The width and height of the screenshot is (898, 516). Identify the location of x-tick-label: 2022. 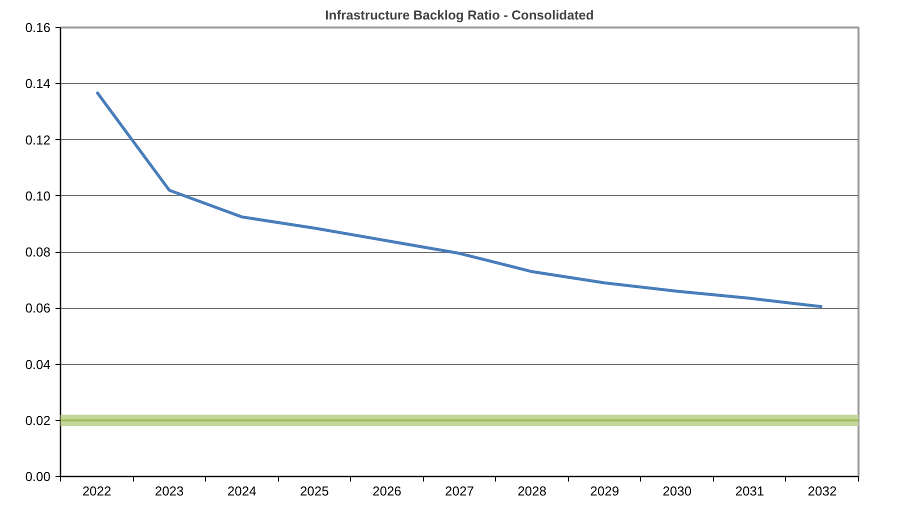
(97, 491).